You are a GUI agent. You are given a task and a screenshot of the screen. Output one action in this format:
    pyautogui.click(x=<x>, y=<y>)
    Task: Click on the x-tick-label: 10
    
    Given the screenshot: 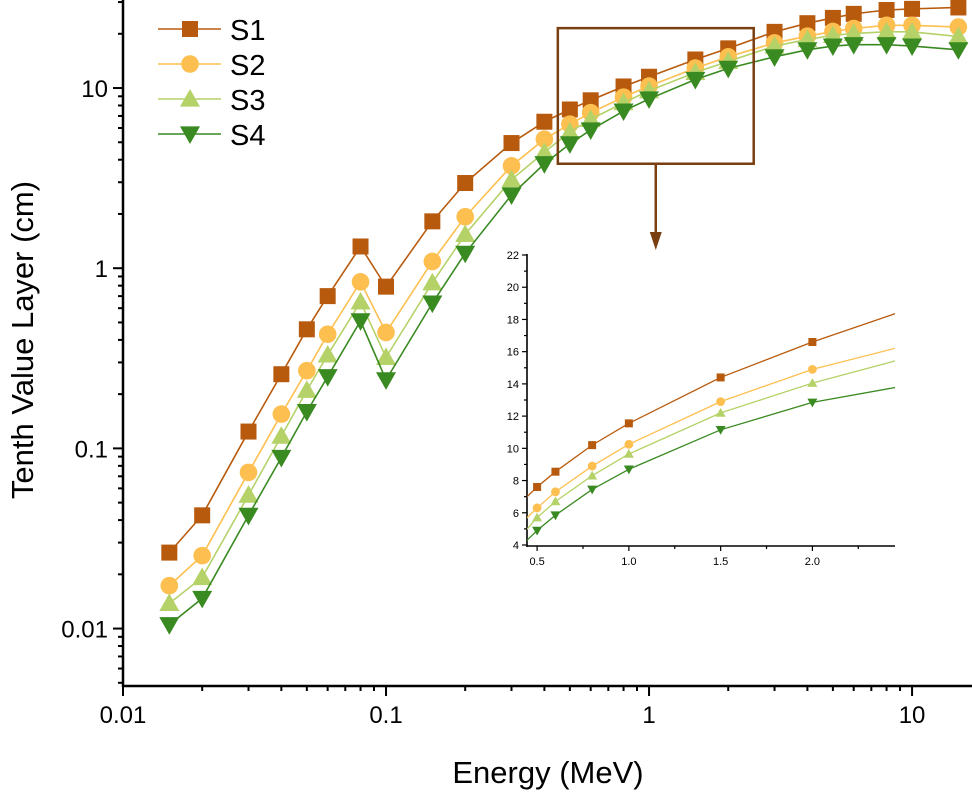 What is the action you would take?
    pyautogui.click(x=912, y=715)
    